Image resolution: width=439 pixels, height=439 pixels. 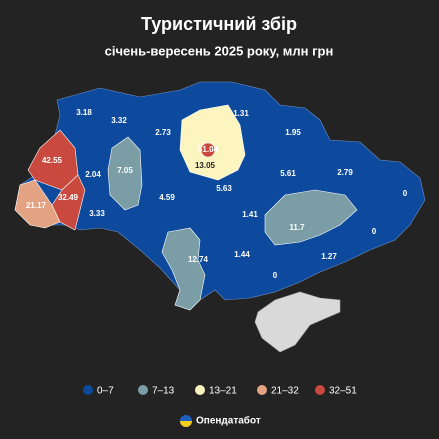 What do you see at coordinates (119, 120) in the screenshot?
I see `region-label: 3.32` at bounding box center [119, 120].